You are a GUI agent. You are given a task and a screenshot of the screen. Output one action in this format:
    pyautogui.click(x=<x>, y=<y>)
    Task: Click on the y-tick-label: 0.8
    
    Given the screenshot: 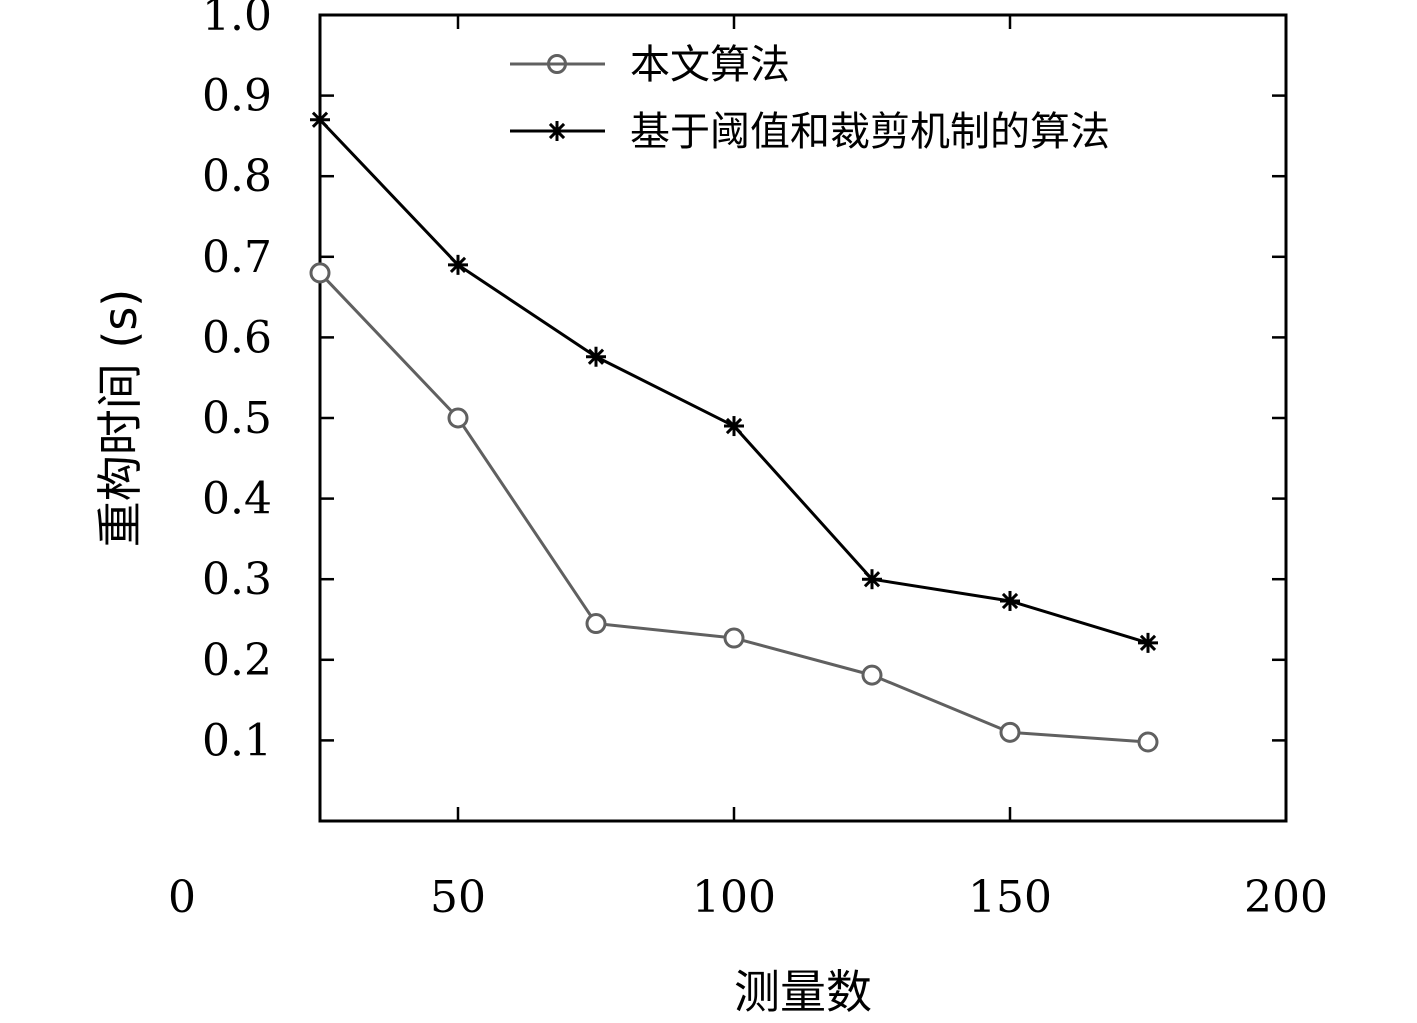 What is the action you would take?
    pyautogui.click(x=237, y=176)
    